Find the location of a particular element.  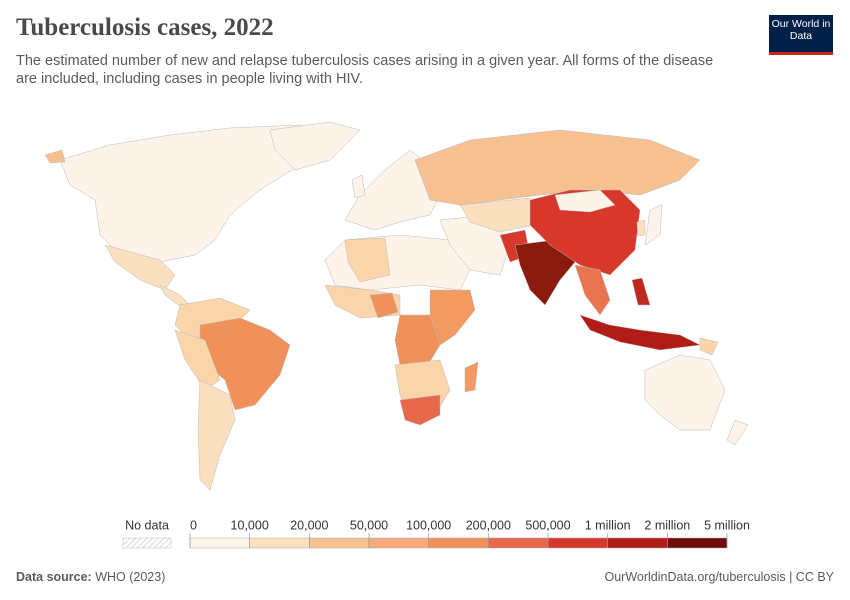

legend-tick-label: 10,000 is located at coordinates (250, 525).